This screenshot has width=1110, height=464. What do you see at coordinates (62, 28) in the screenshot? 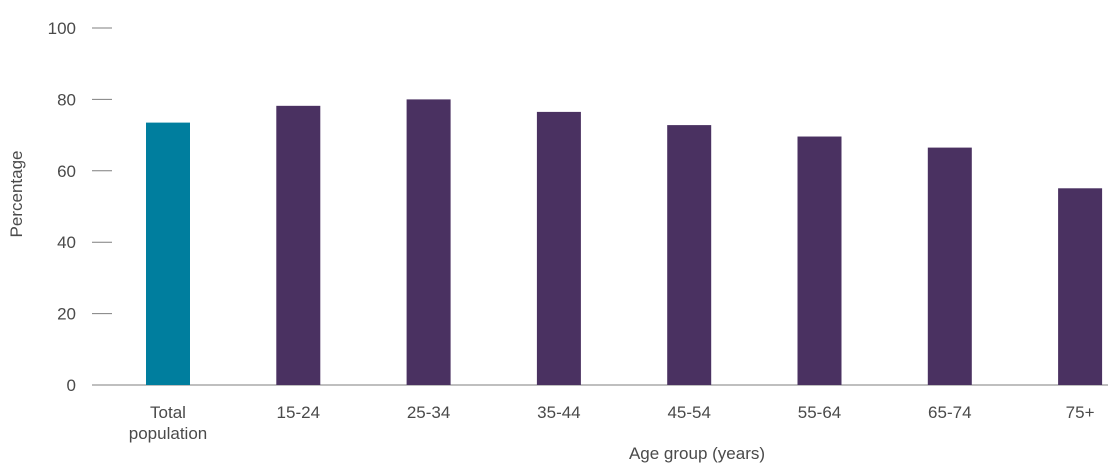
I see `y-tick-label: 100` at bounding box center [62, 28].